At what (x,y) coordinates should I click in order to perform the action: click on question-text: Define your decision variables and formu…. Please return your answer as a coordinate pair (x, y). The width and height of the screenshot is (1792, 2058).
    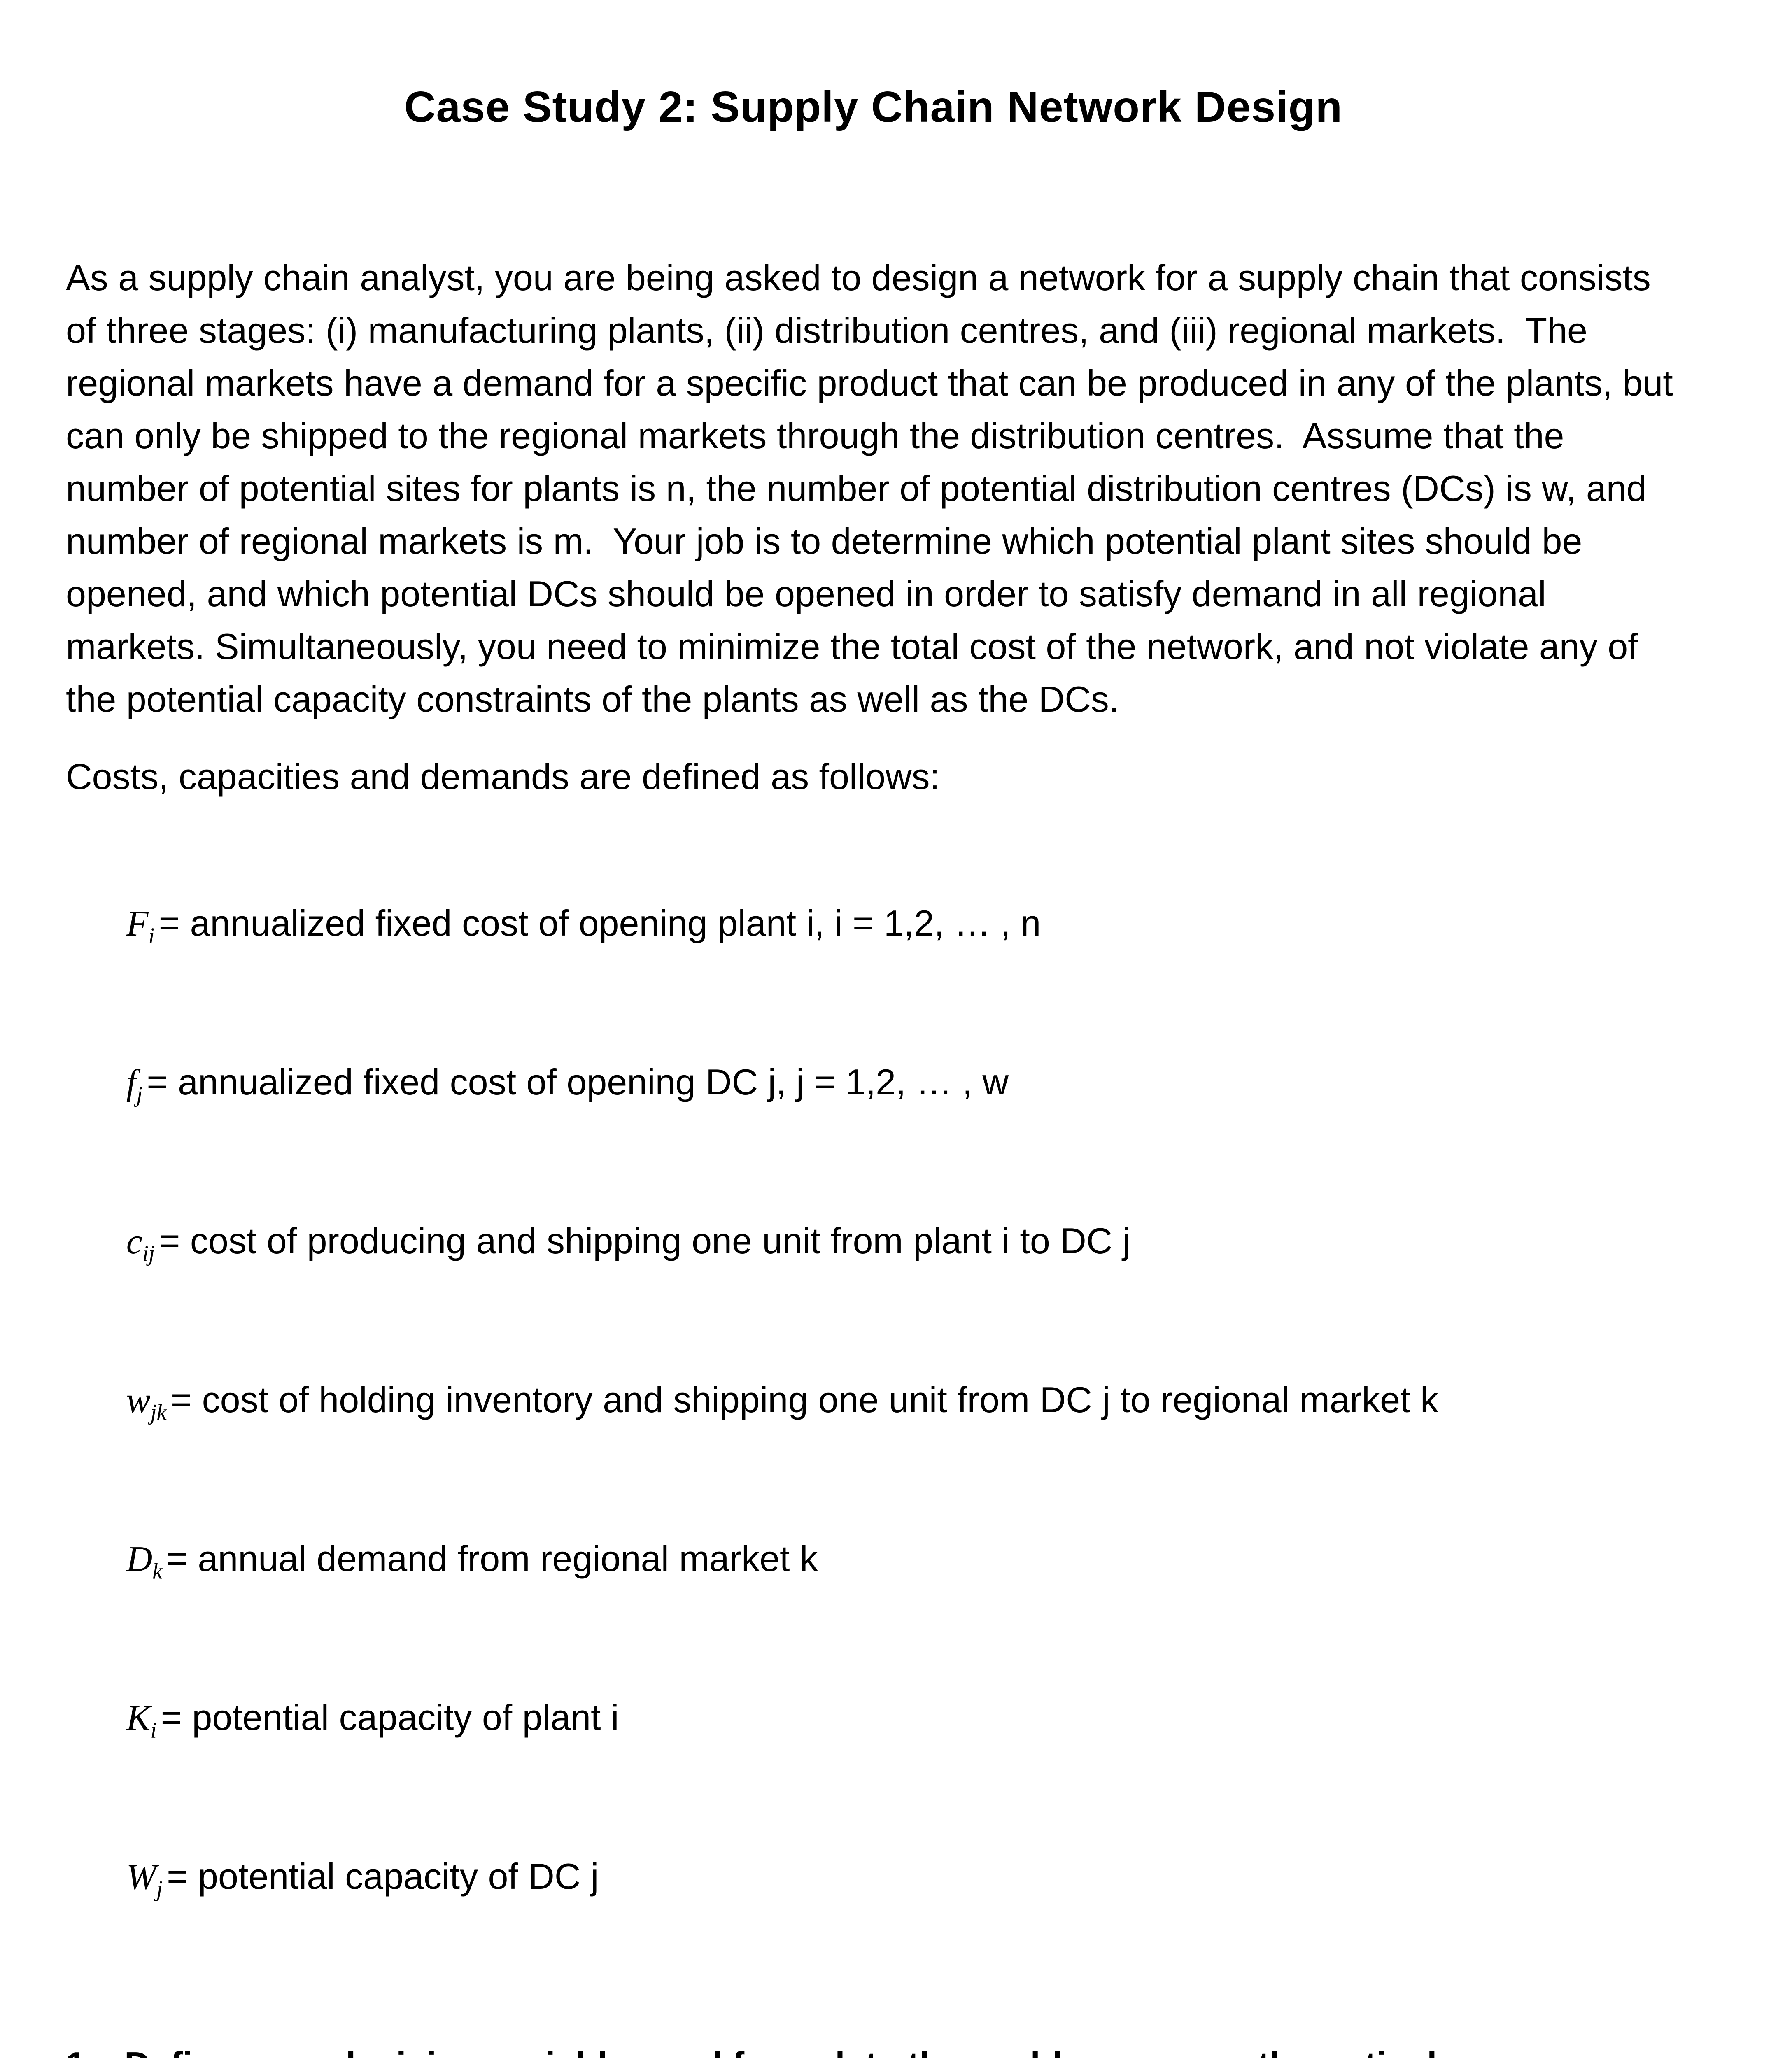
    Looking at the image, I should click on (890, 2048).